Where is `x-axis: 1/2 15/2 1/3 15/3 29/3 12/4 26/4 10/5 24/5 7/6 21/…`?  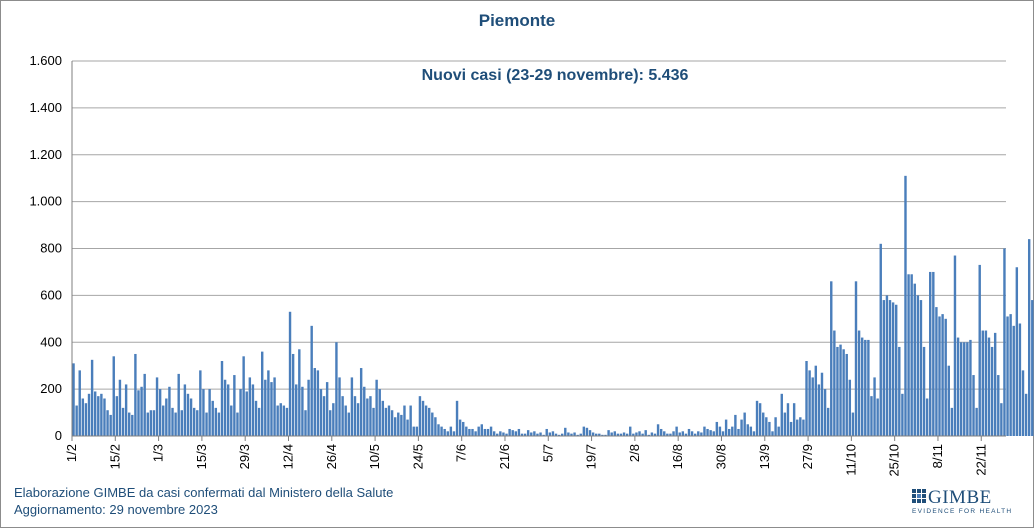
x-axis: 1/2 15/2 1/3 15/3 29/3 12/4 26/4 10/5 24/5 7/6 21/… is located at coordinates (535, 456).